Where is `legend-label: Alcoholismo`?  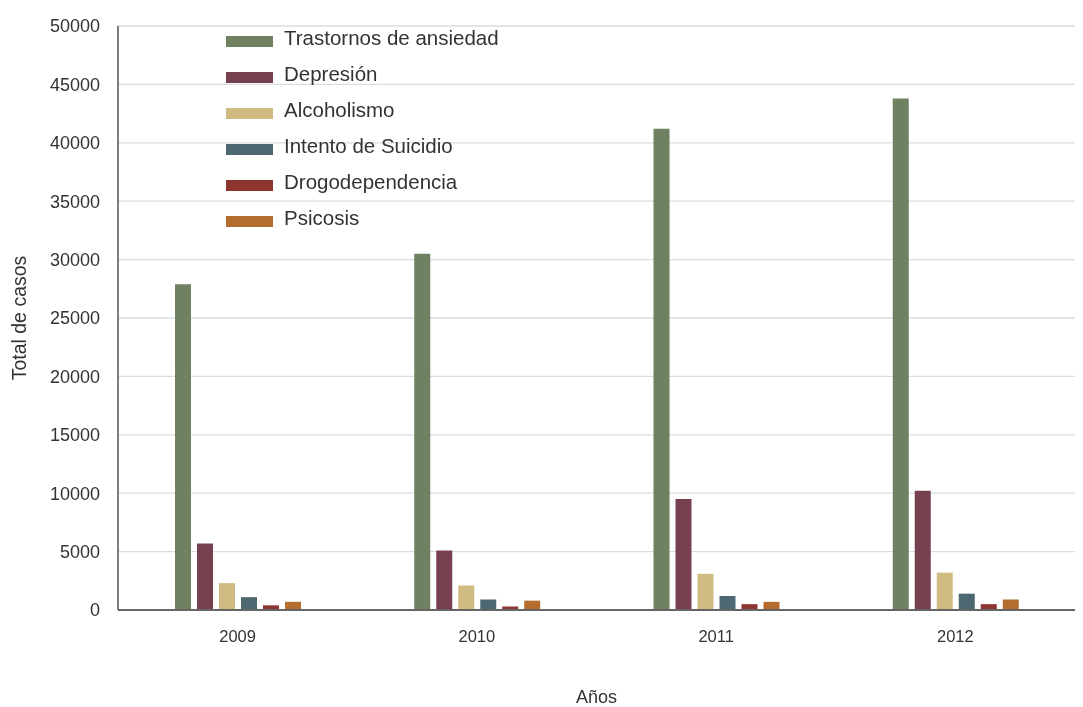
legend-label: Alcoholismo is located at coordinates (339, 110).